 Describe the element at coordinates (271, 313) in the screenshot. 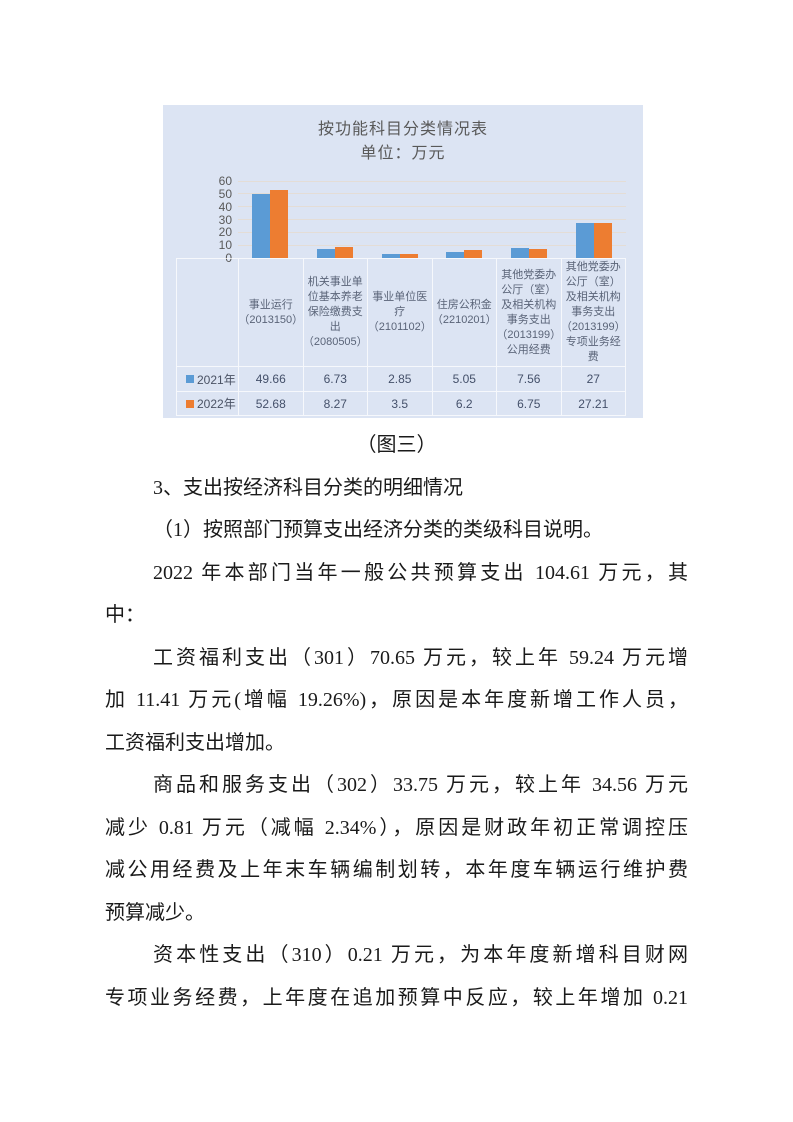

I see `category-cell-1: 事业运行（2013150）` at that location.